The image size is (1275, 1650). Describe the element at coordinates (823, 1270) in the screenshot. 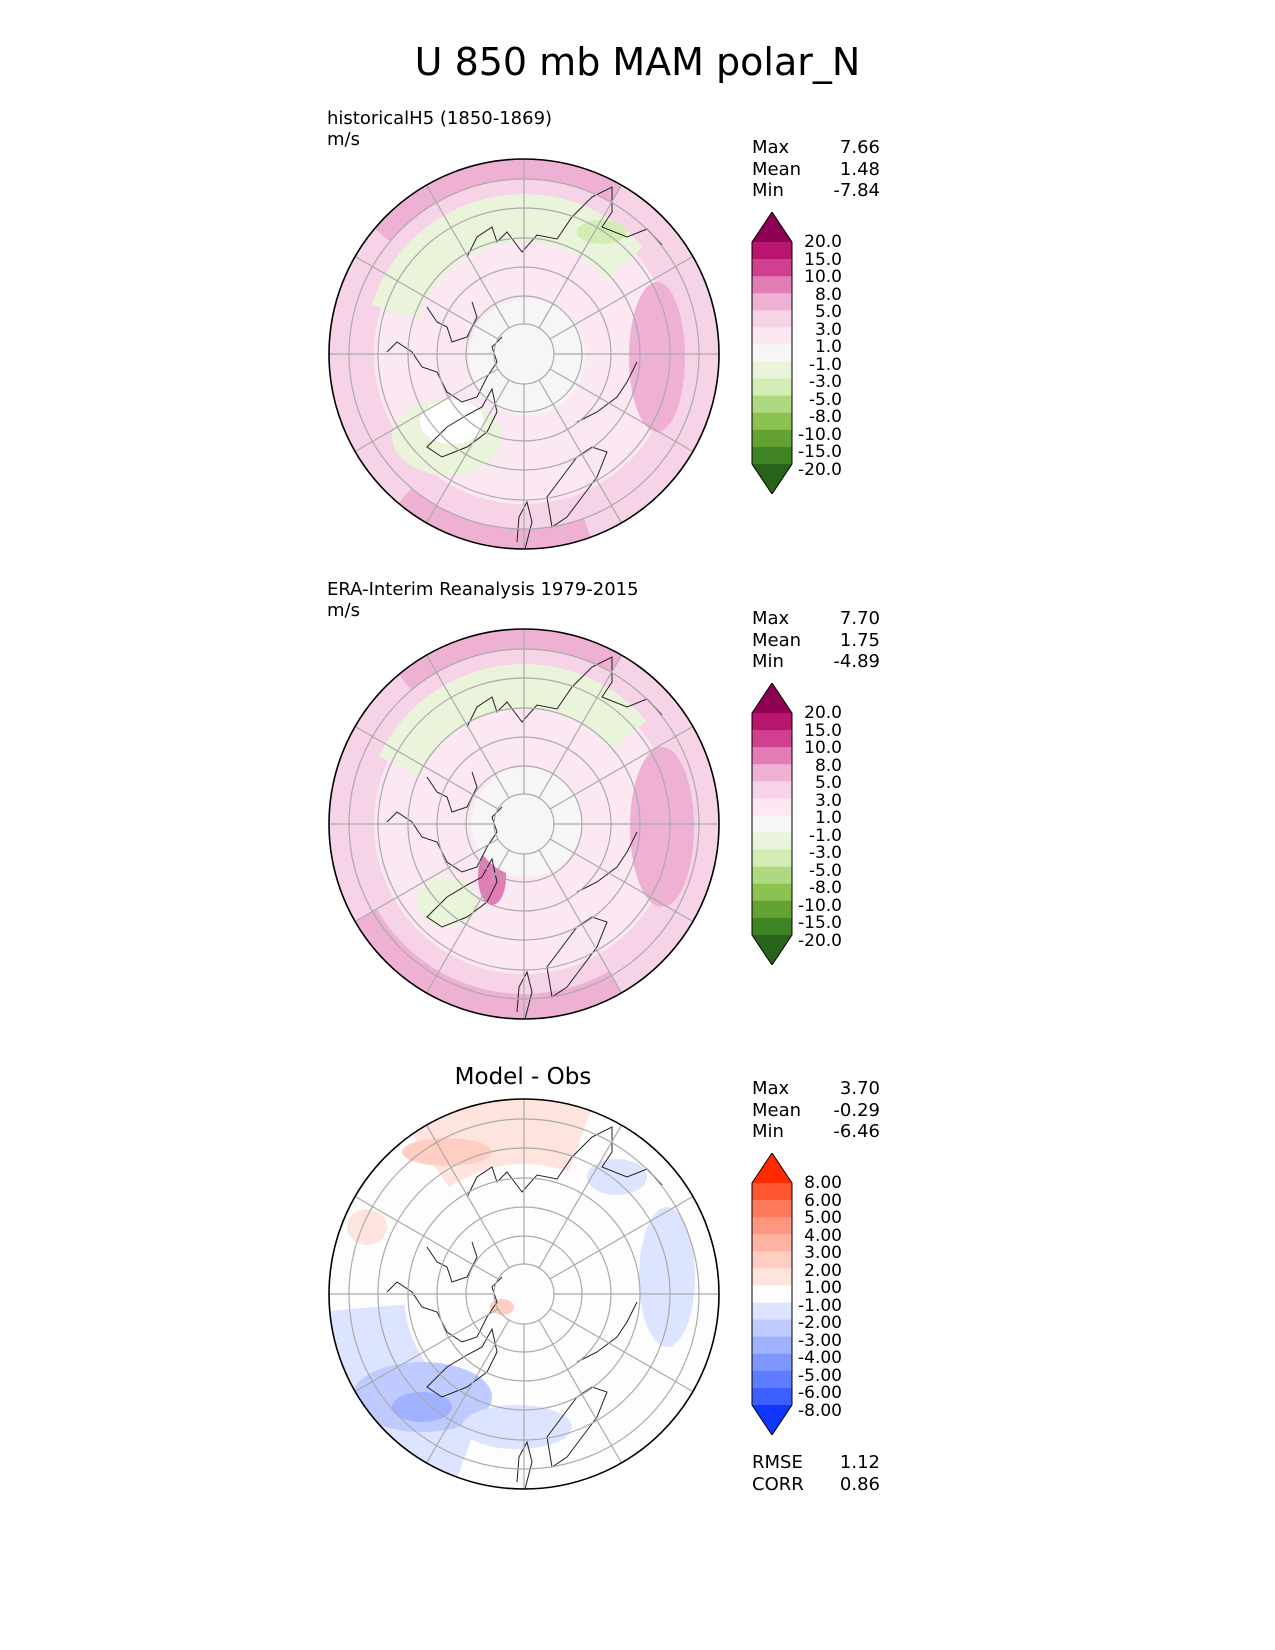

I see `colorbar-tick-label: 2.00` at that location.